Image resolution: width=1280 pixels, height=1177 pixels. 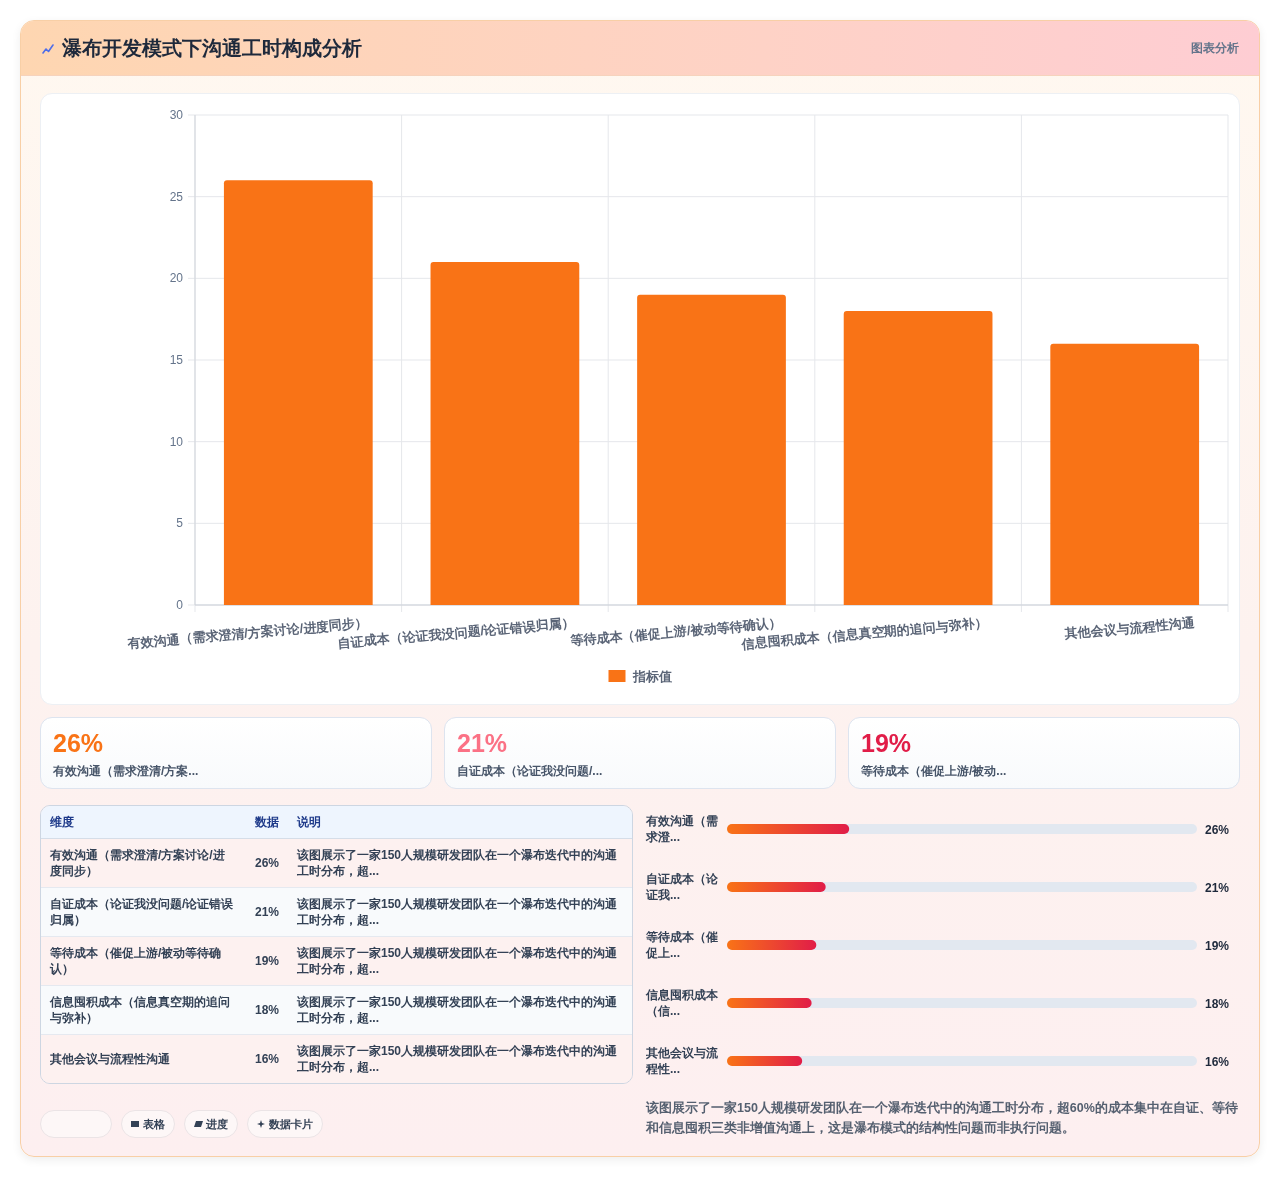 I want to click on text: 18%, so click(x=267, y=1010).